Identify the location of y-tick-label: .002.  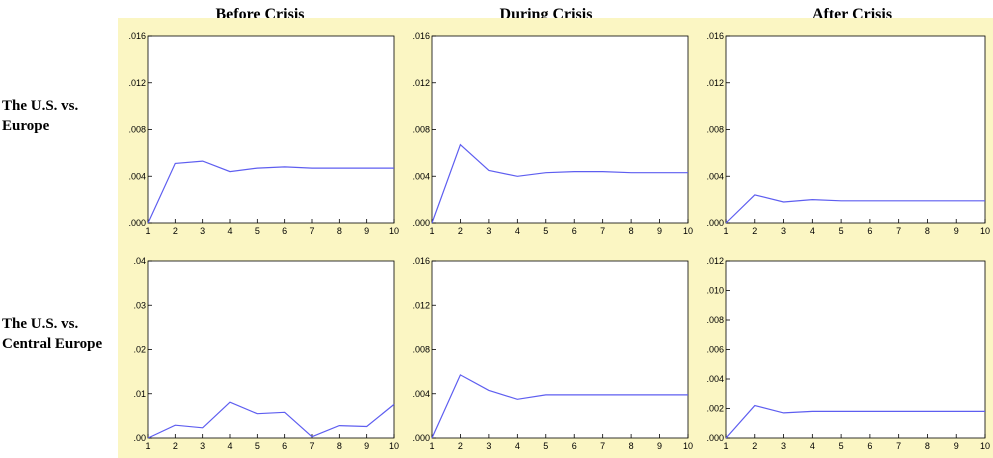
(715, 409).